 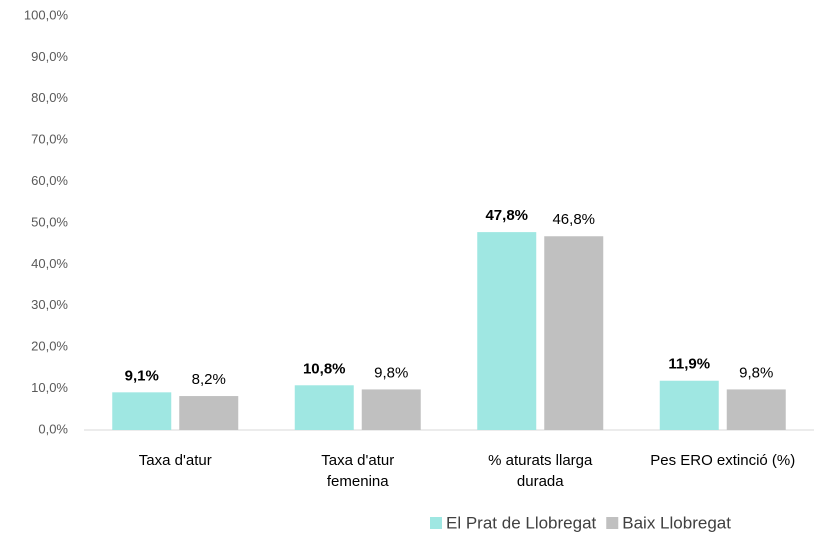 I want to click on y-tick-label: 80,0%, so click(x=49, y=97).